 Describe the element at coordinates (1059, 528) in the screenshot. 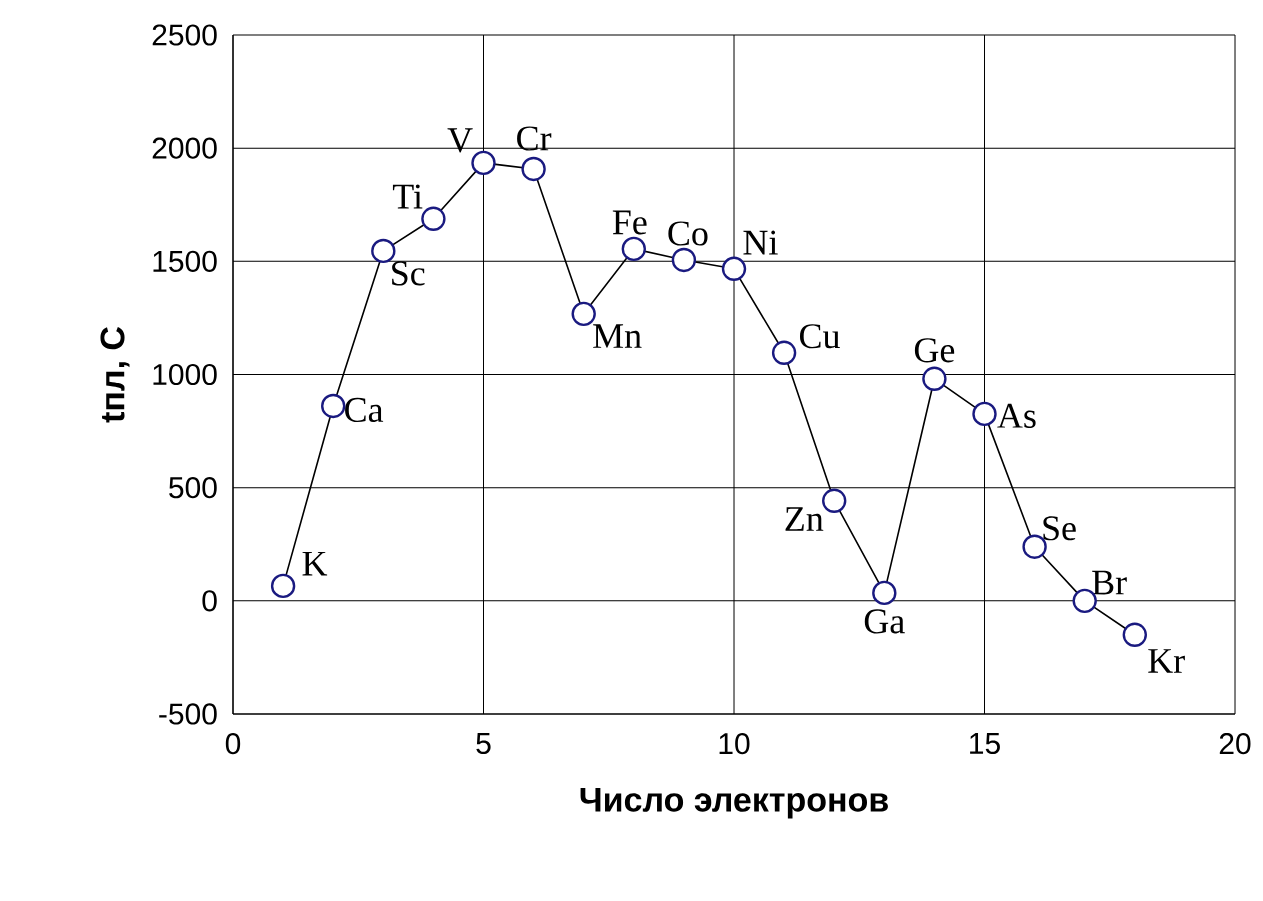

I see `annotation: Se` at that location.